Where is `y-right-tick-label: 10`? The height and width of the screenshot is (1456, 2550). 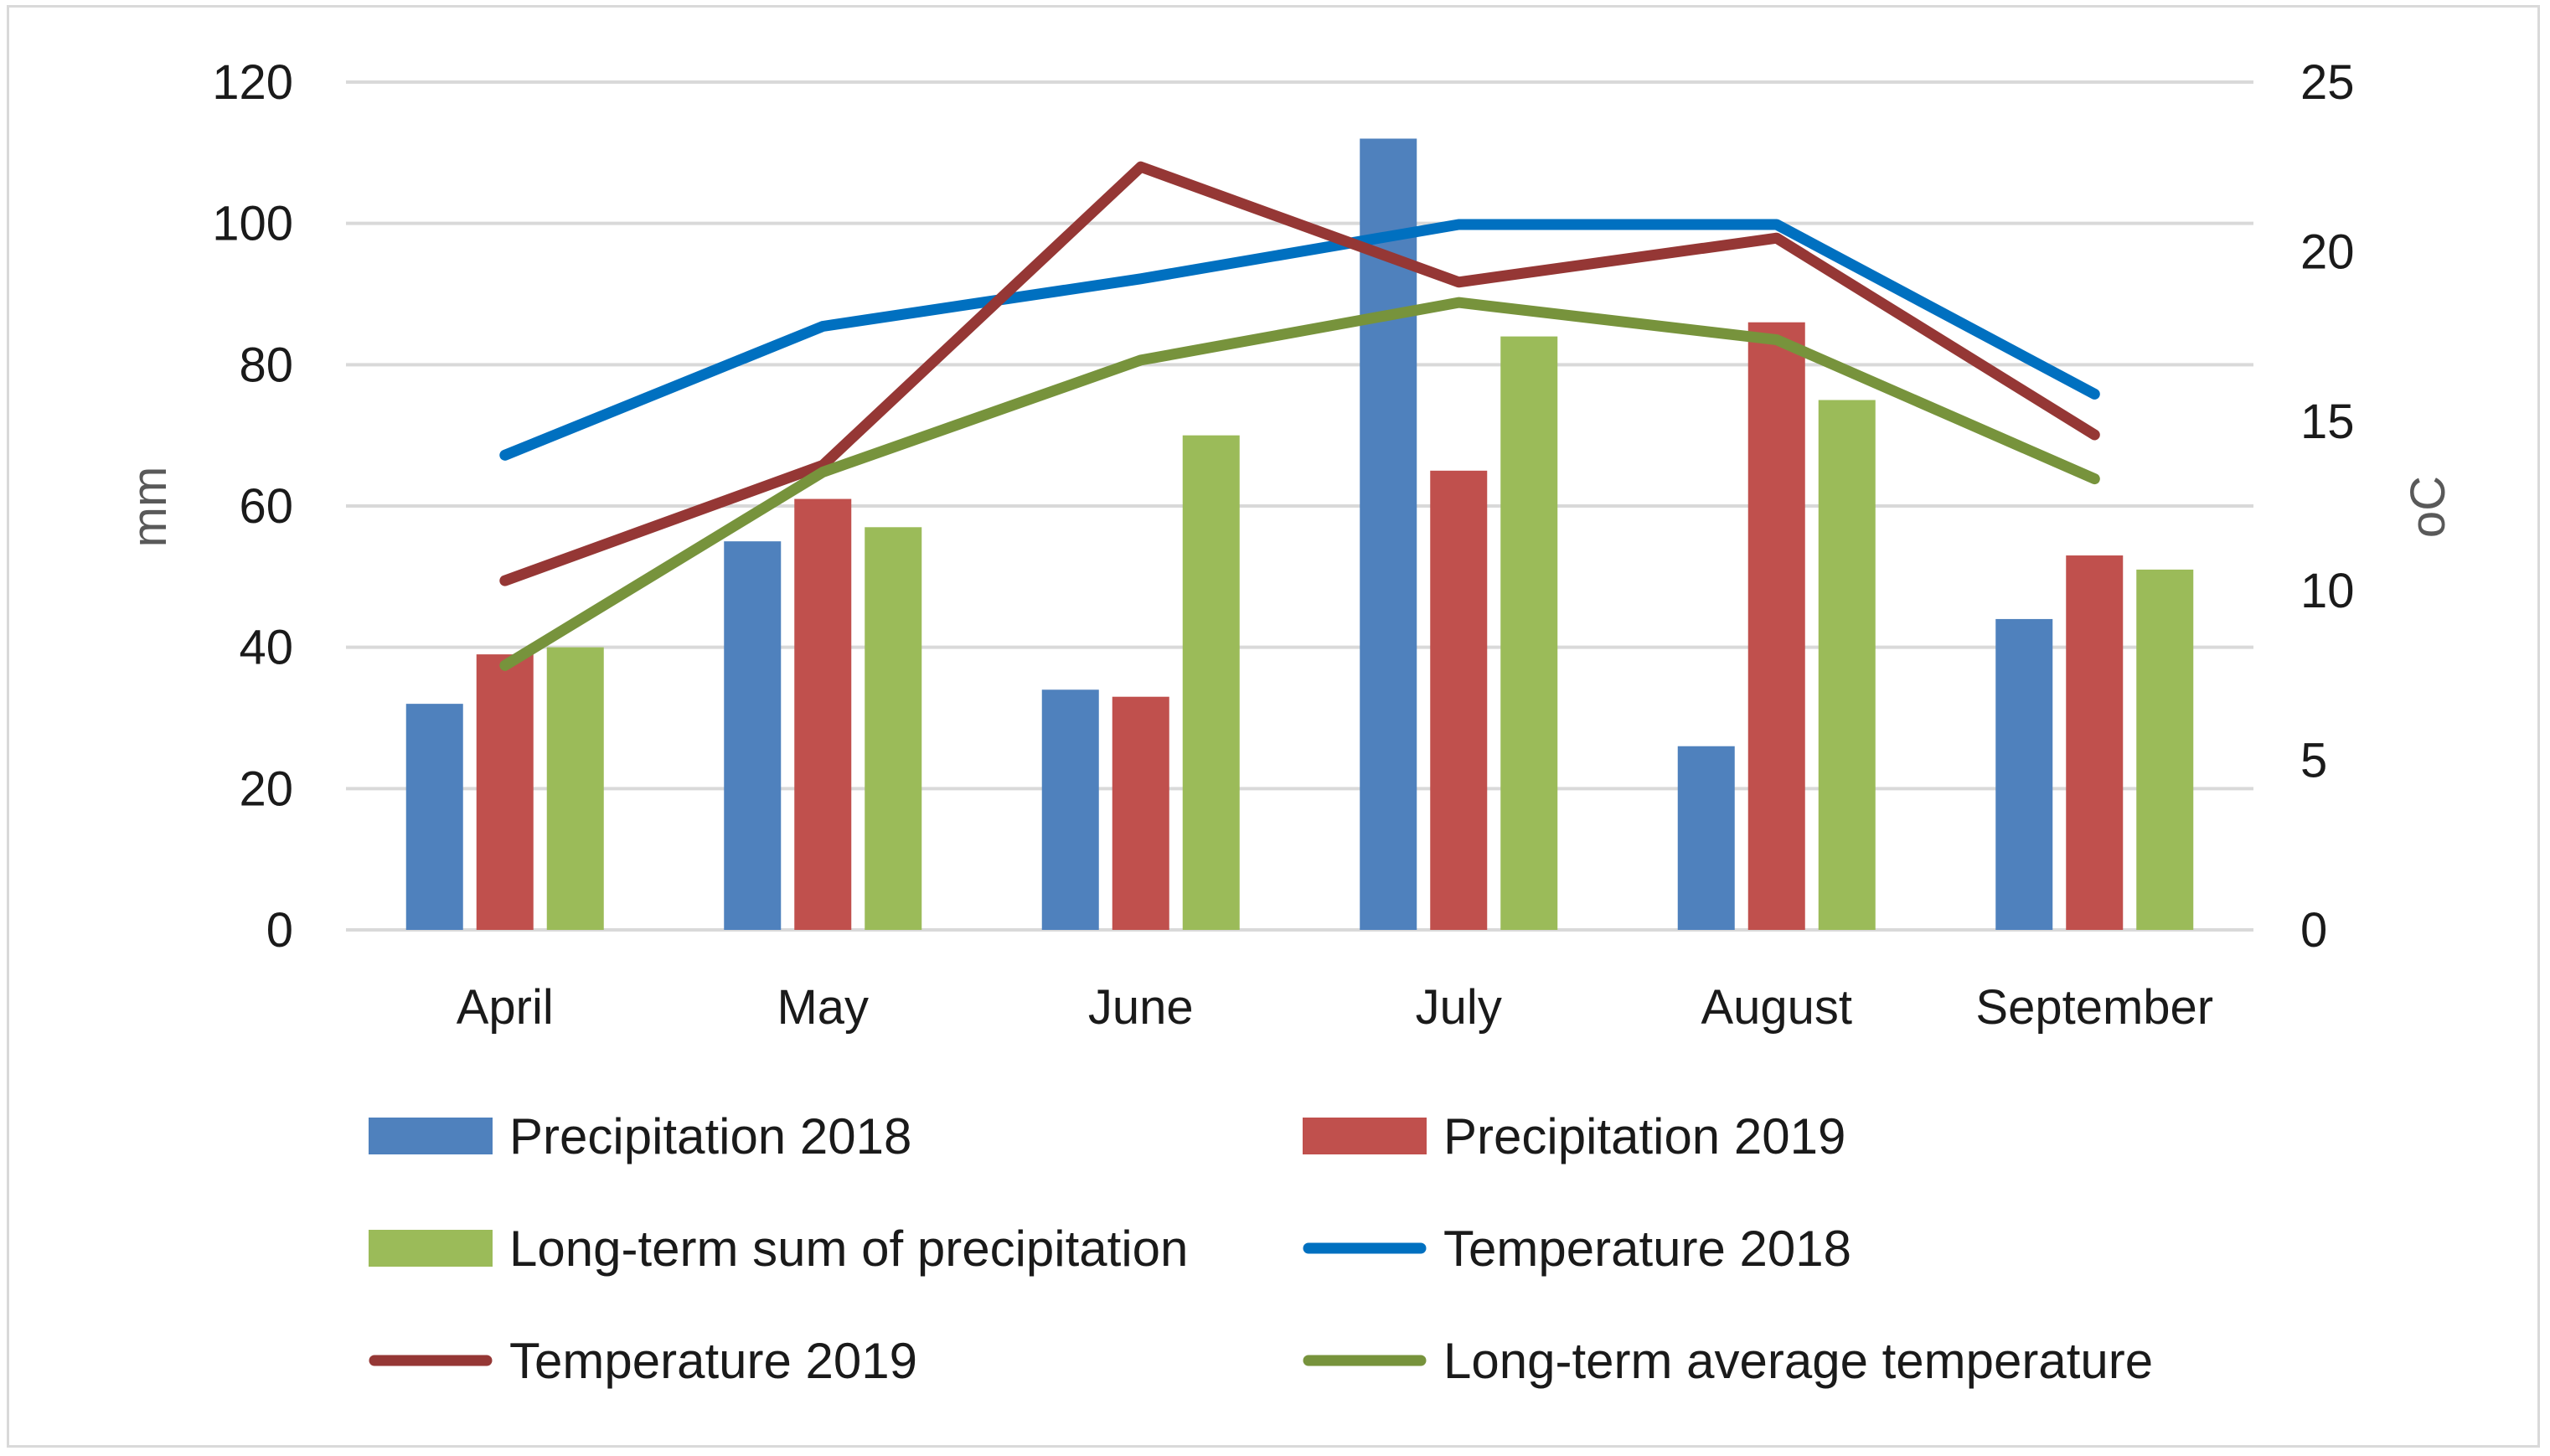
y-right-tick-label: 10 is located at coordinates (2327, 591).